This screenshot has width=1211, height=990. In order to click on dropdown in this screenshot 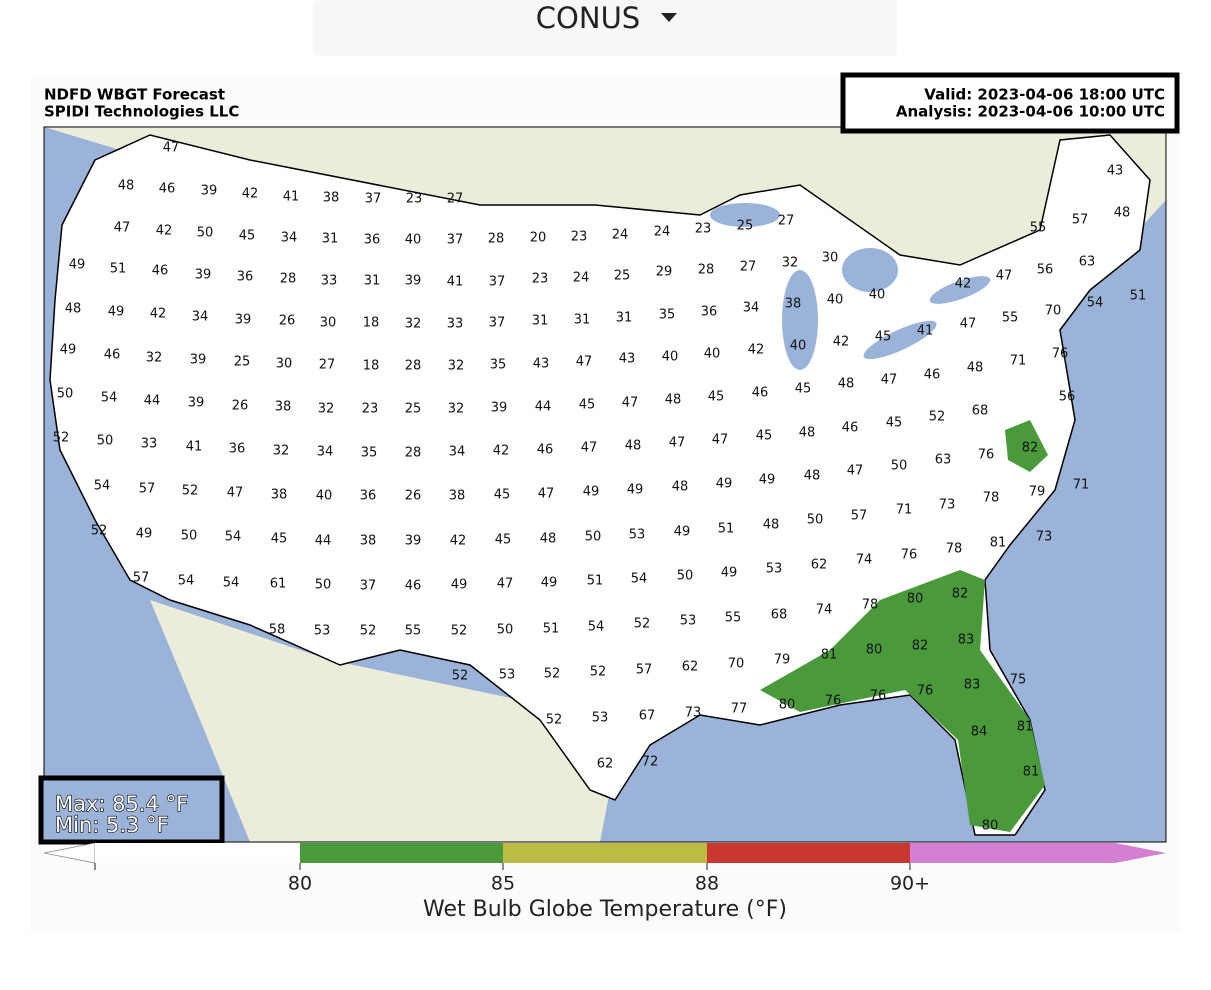, I will do `click(605, 28)`.